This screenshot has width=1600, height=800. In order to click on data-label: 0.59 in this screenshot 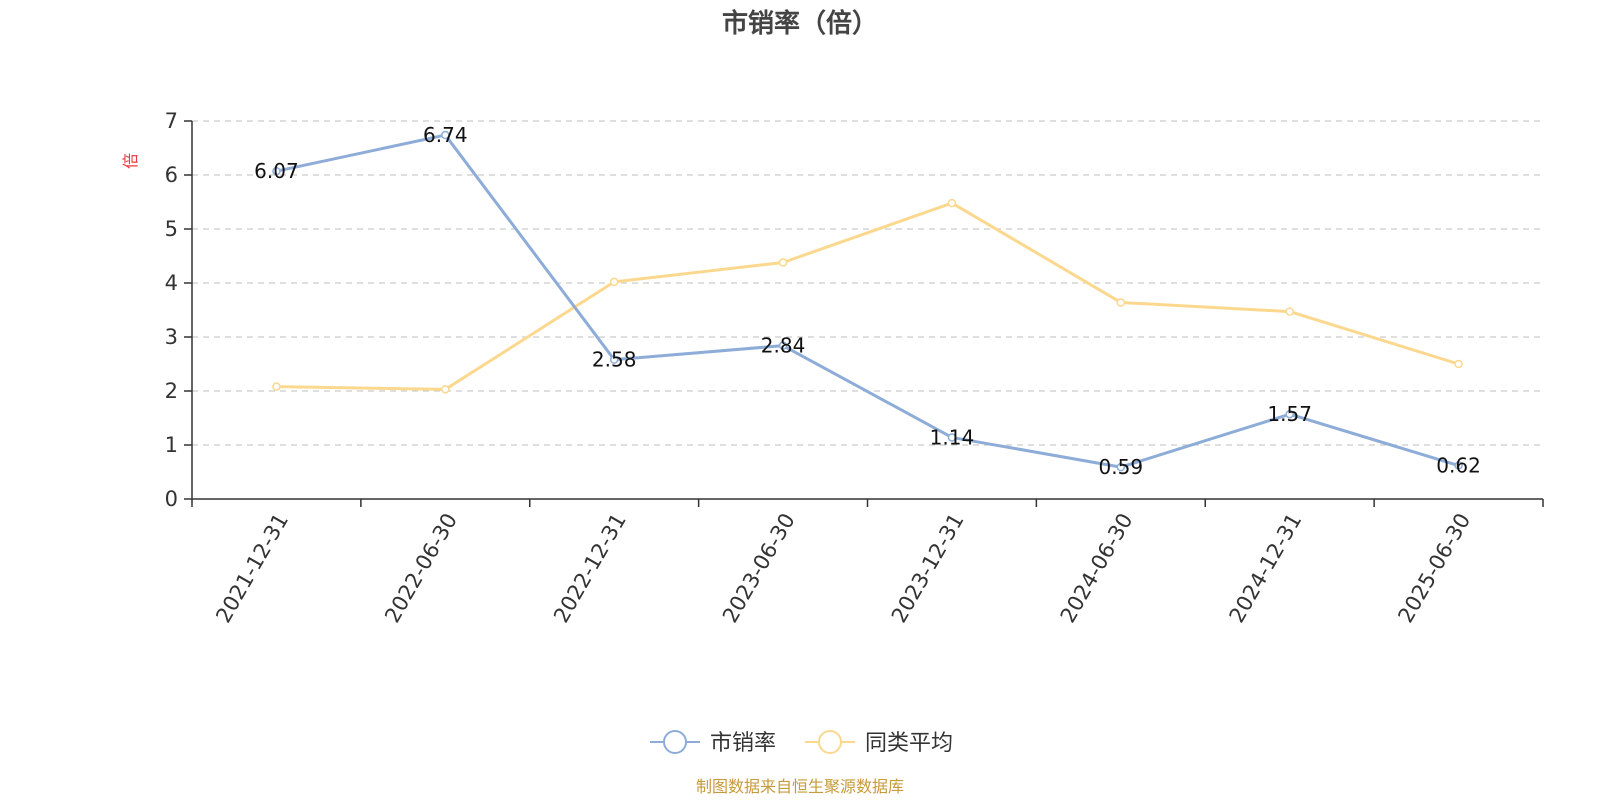, I will do `click(1121, 467)`.